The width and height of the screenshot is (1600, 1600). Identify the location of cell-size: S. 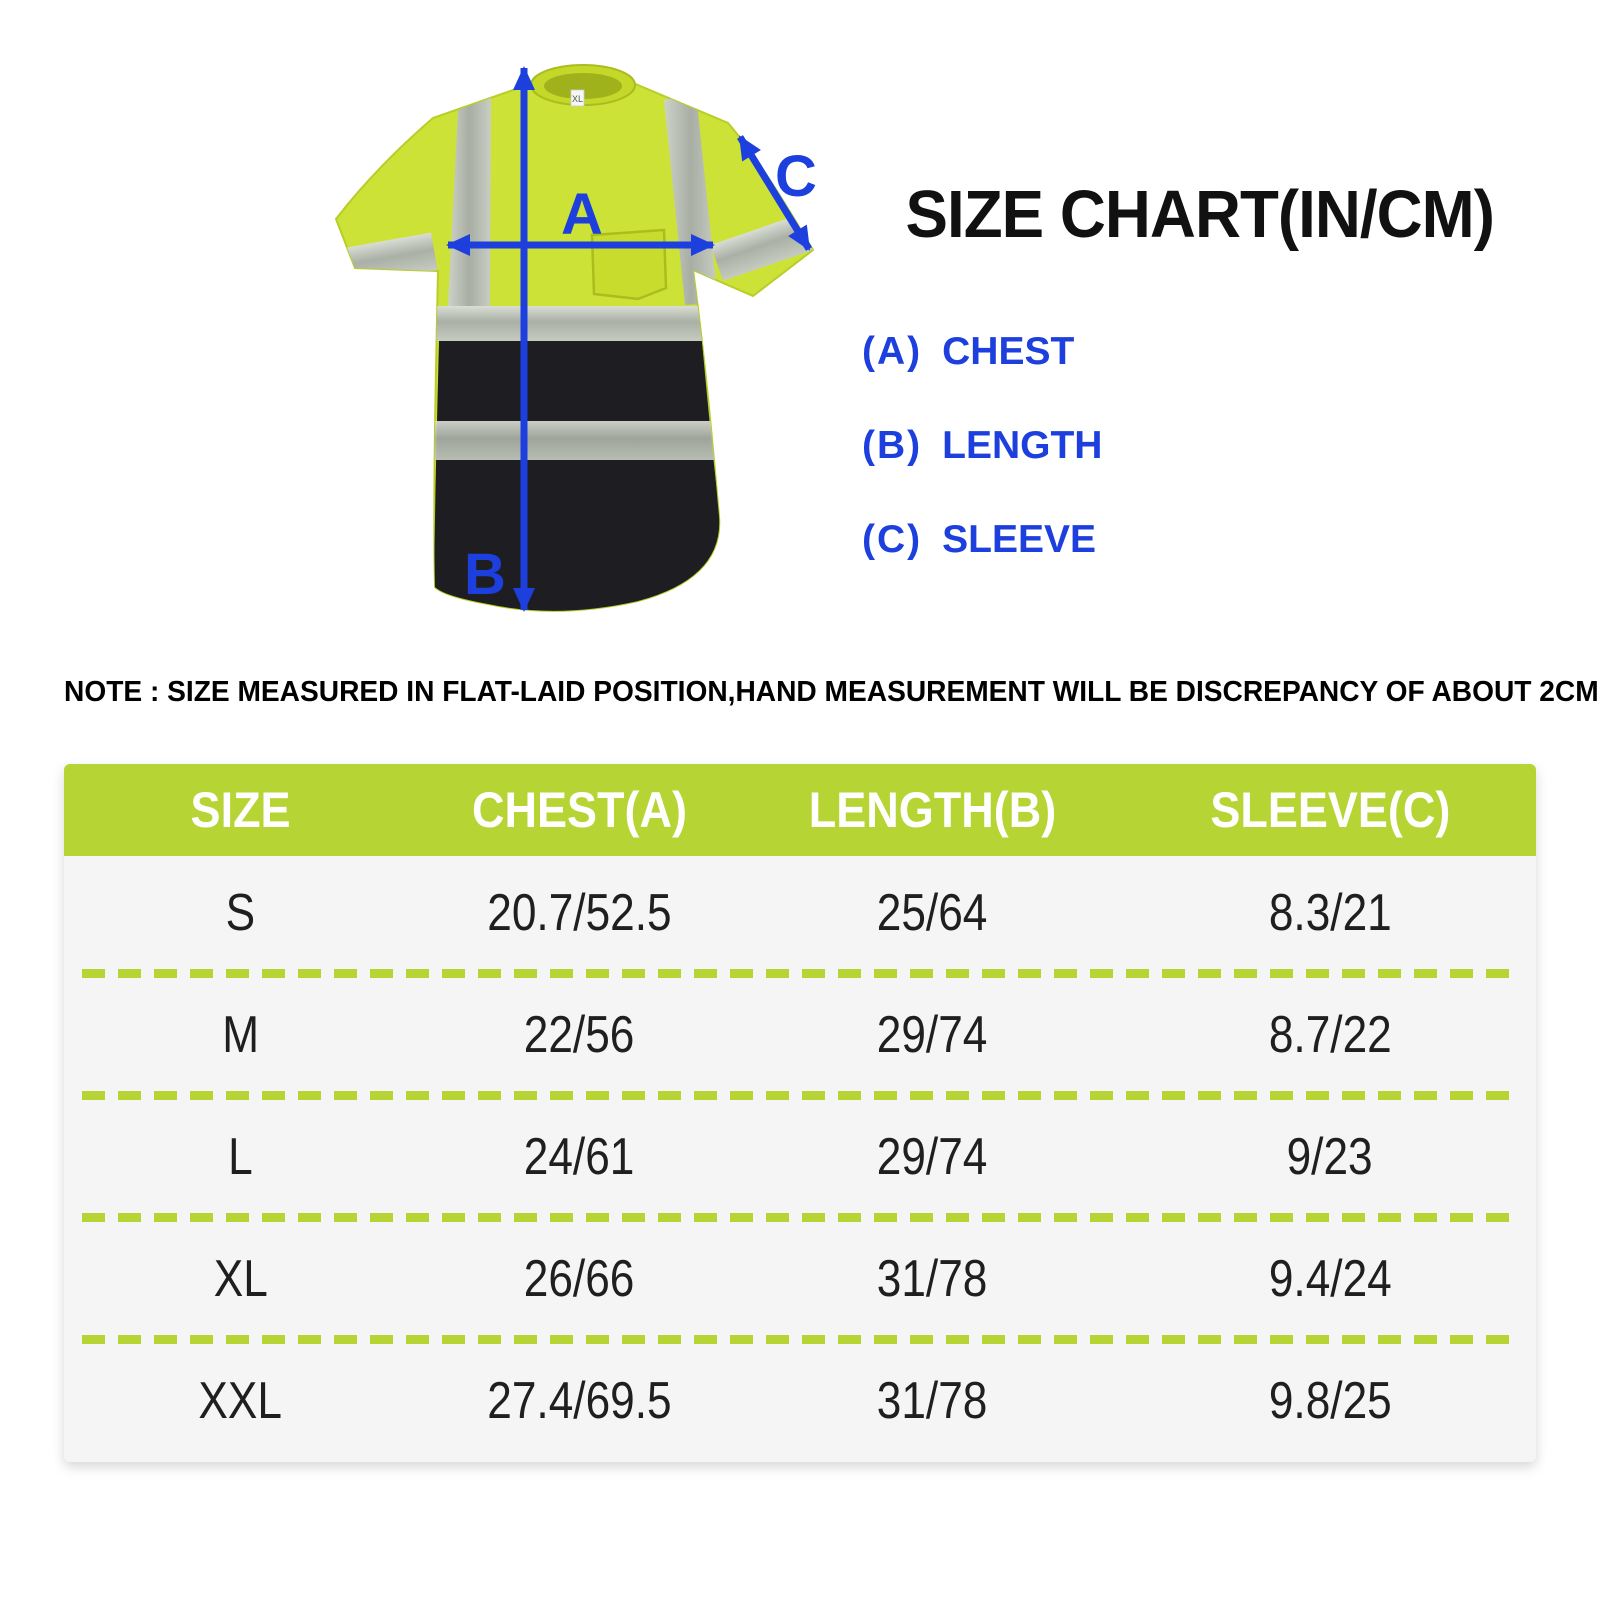
(240, 912).